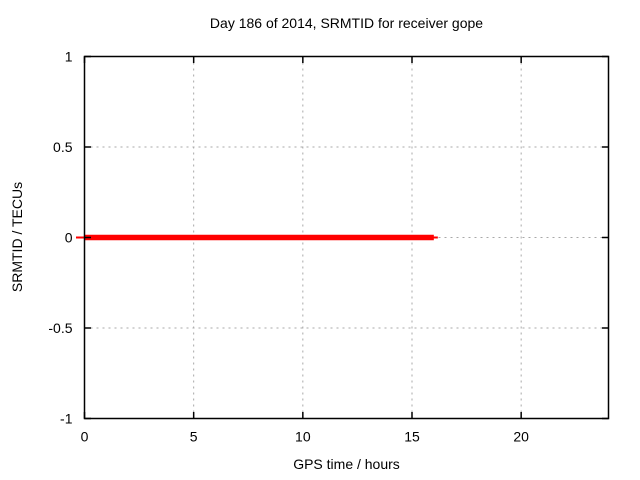 The height and width of the screenshot is (480, 640). Describe the element at coordinates (66, 419) in the screenshot. I see `y-tick-label: -1` at that location.